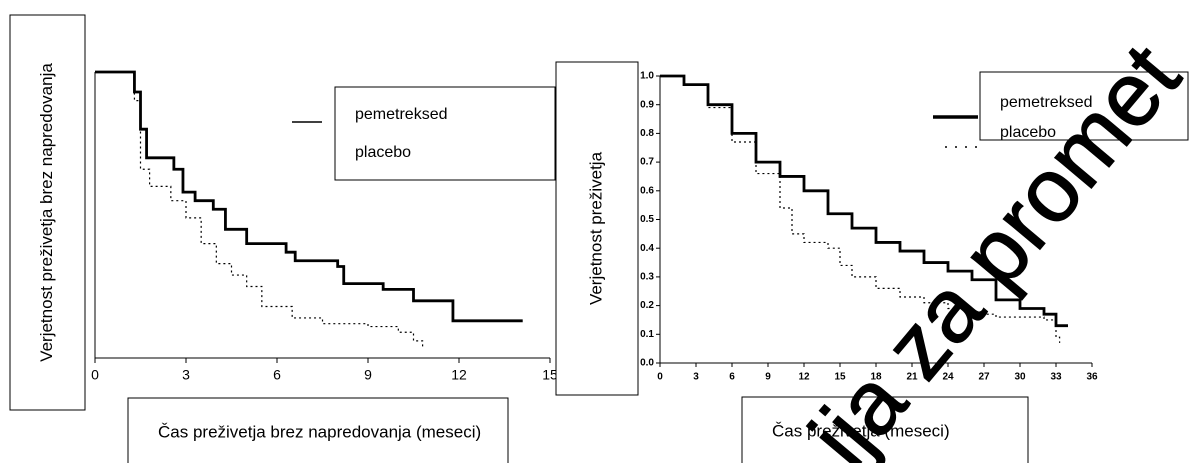 The height and width of the screenshot is (463, 1201). Describe the element at coordinates (647, 190) in the screenshot. I see `y-tick-label: 0.6` at that location.